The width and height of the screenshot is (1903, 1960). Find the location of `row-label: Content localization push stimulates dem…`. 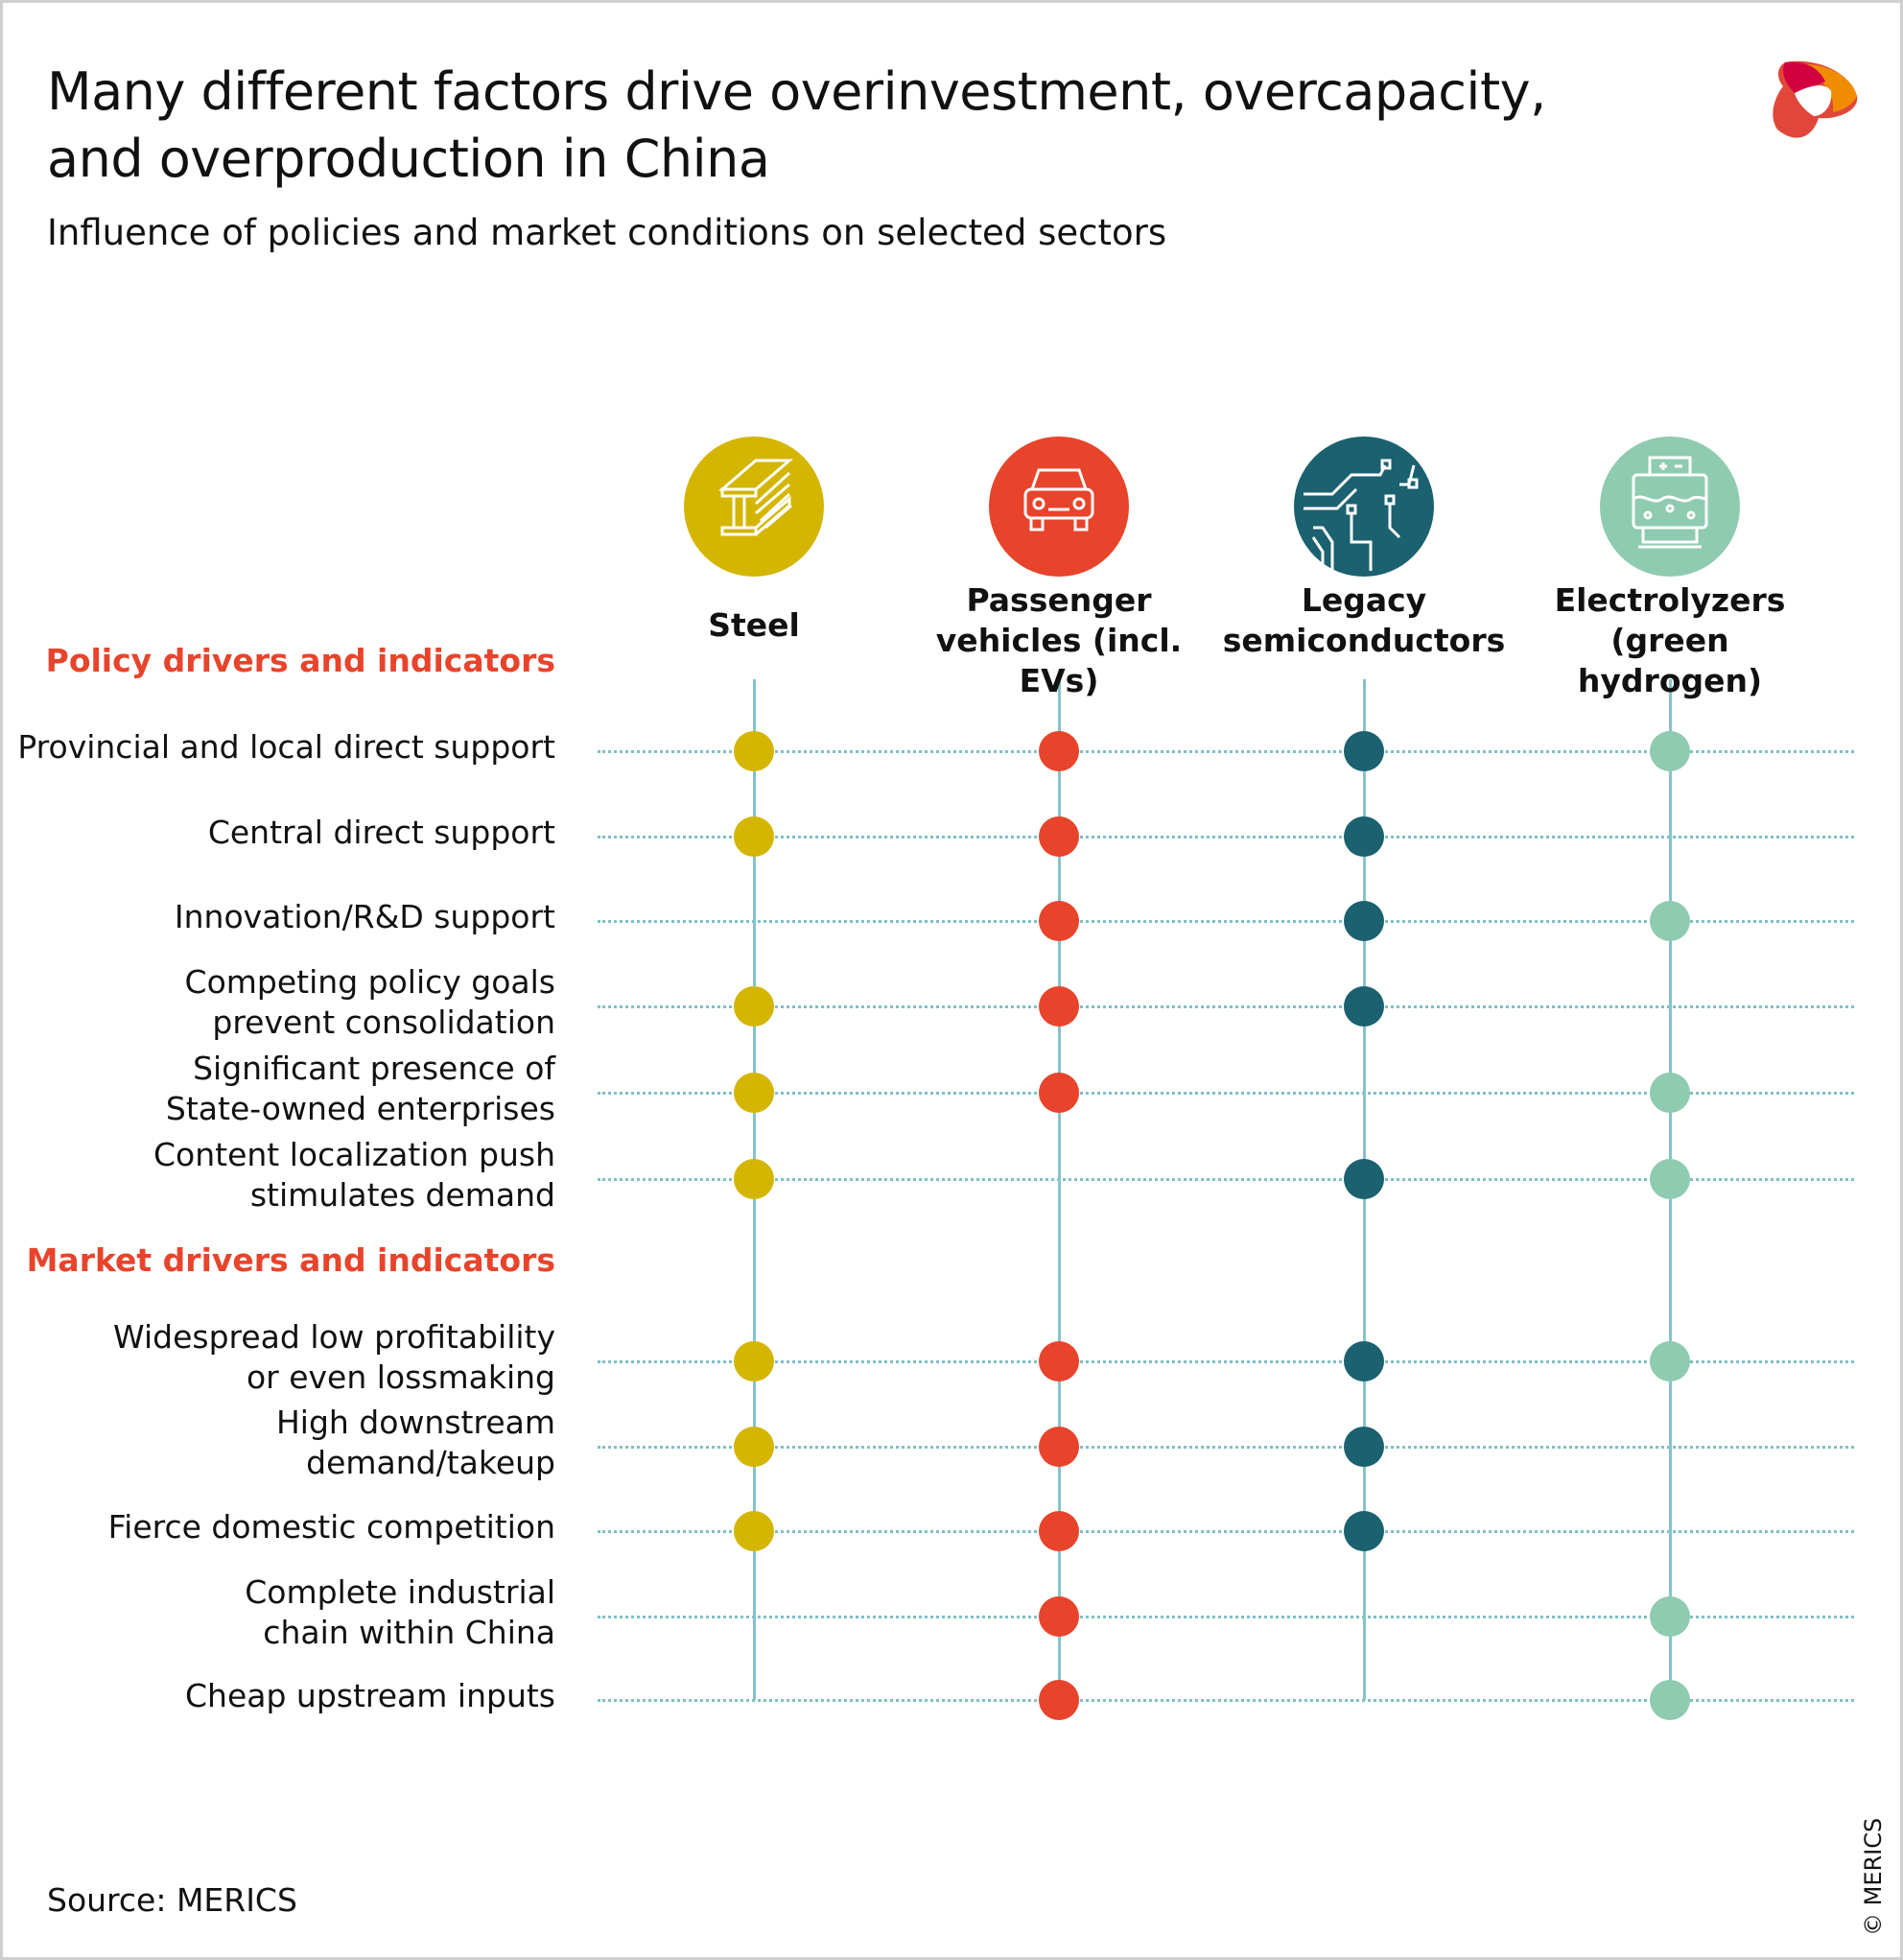

row-label: Content localization push stimulates dem… is located at coordinates (354, 1175).